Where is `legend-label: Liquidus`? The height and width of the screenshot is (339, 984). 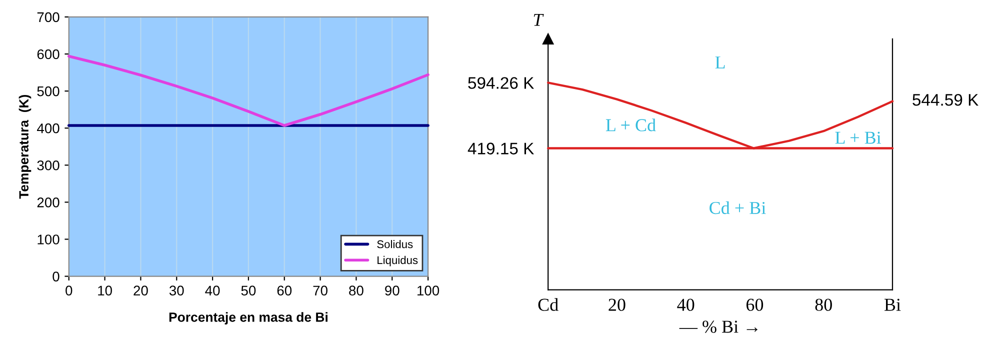
legend-label: Liquidus is located at coordinates (398, 261).